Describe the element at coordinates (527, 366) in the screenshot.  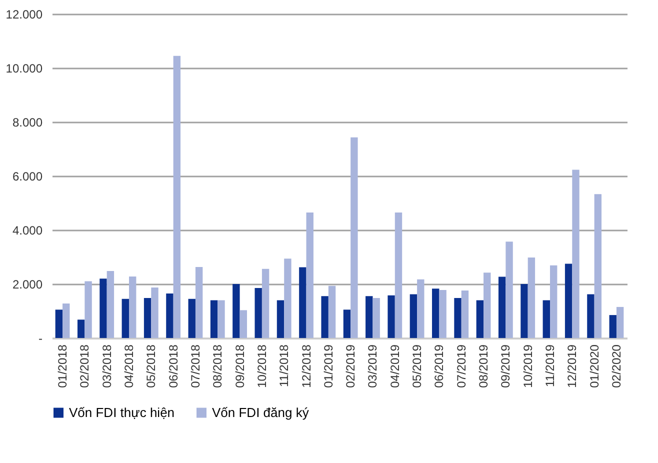
I see `x-tick-label: 10/2019` at that location.